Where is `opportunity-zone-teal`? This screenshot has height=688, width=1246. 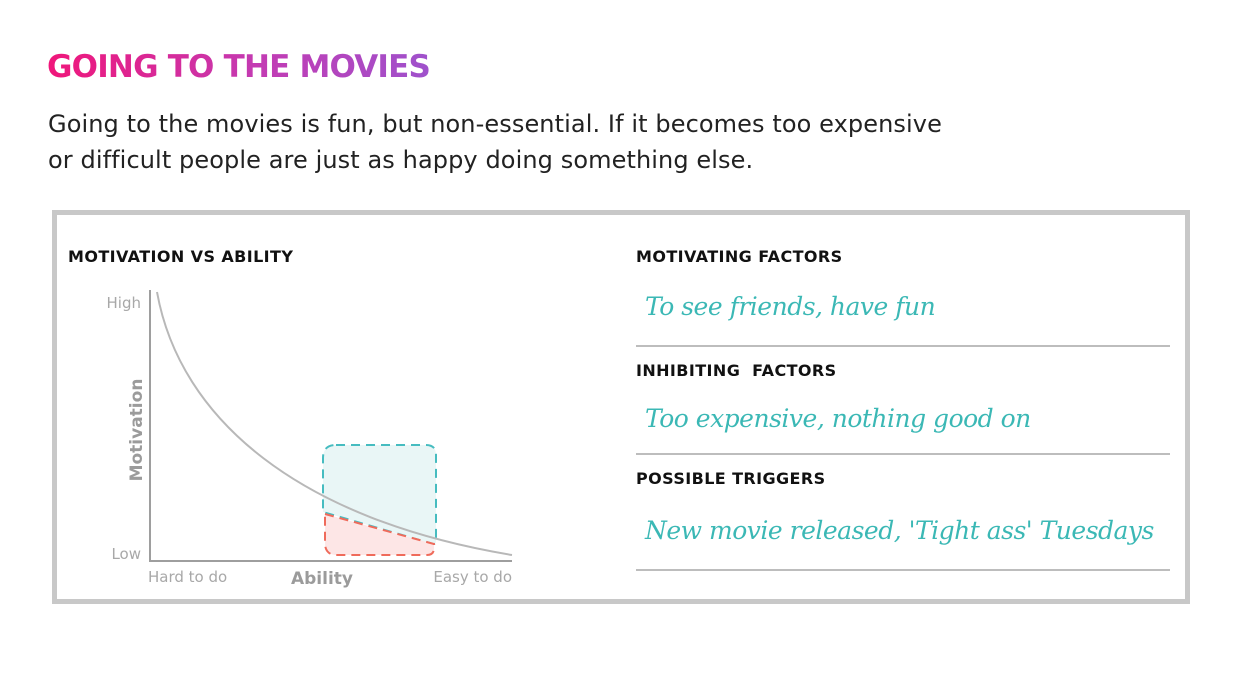
opportunity-zone-teal is located at coordinates (379, 495).